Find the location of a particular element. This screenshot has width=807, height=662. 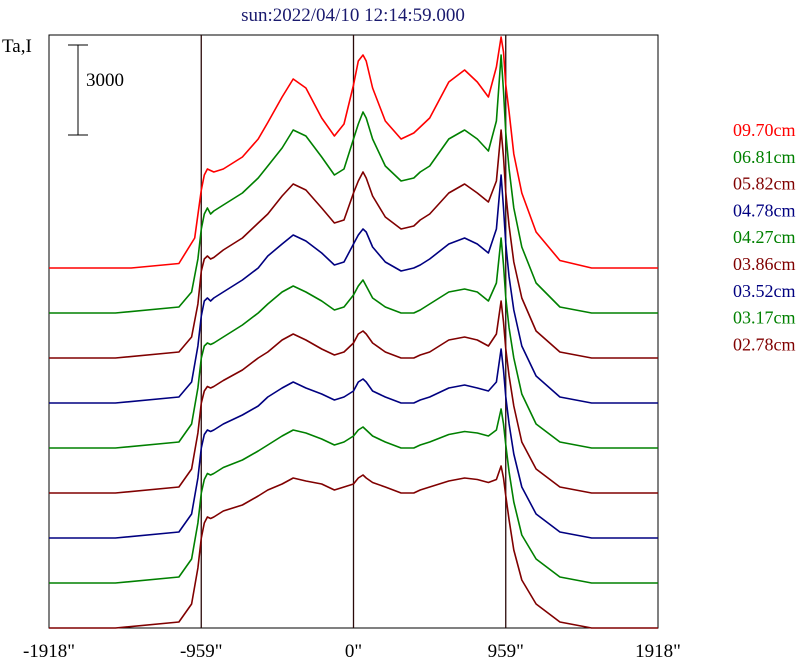

x-tick-label-4: 1918" is located at coordinates (658, 651).